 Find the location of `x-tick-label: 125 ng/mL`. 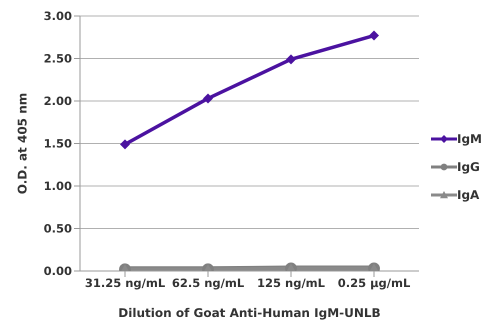

x-tick-label: 125 ng/mL is located at coordinates (291, 283).